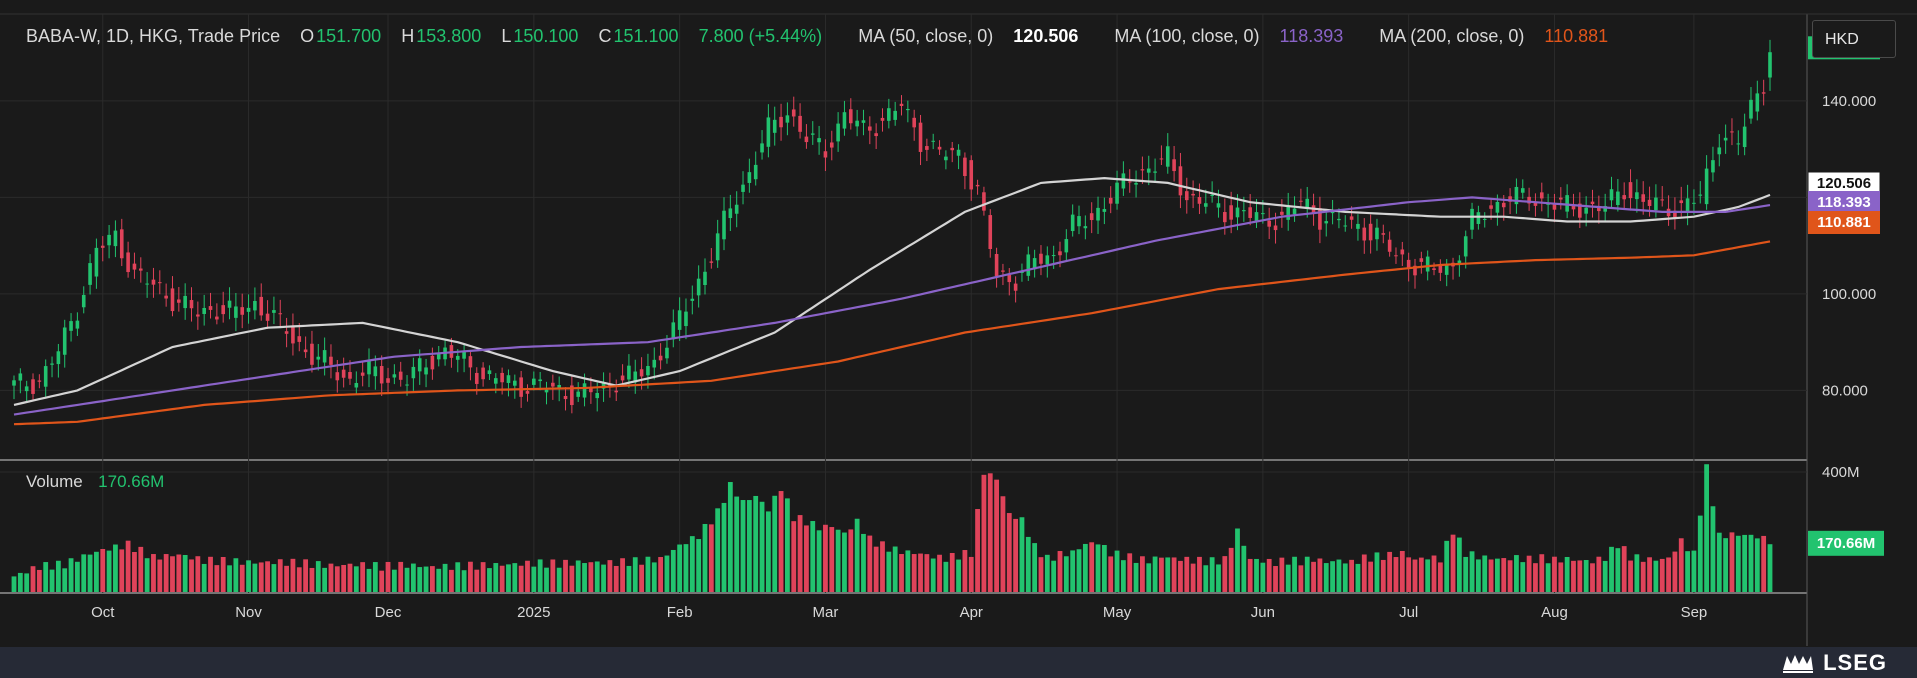  Describe the element at coordinates (307, 36) in the screenshot. I see `open-label: O` at that location.